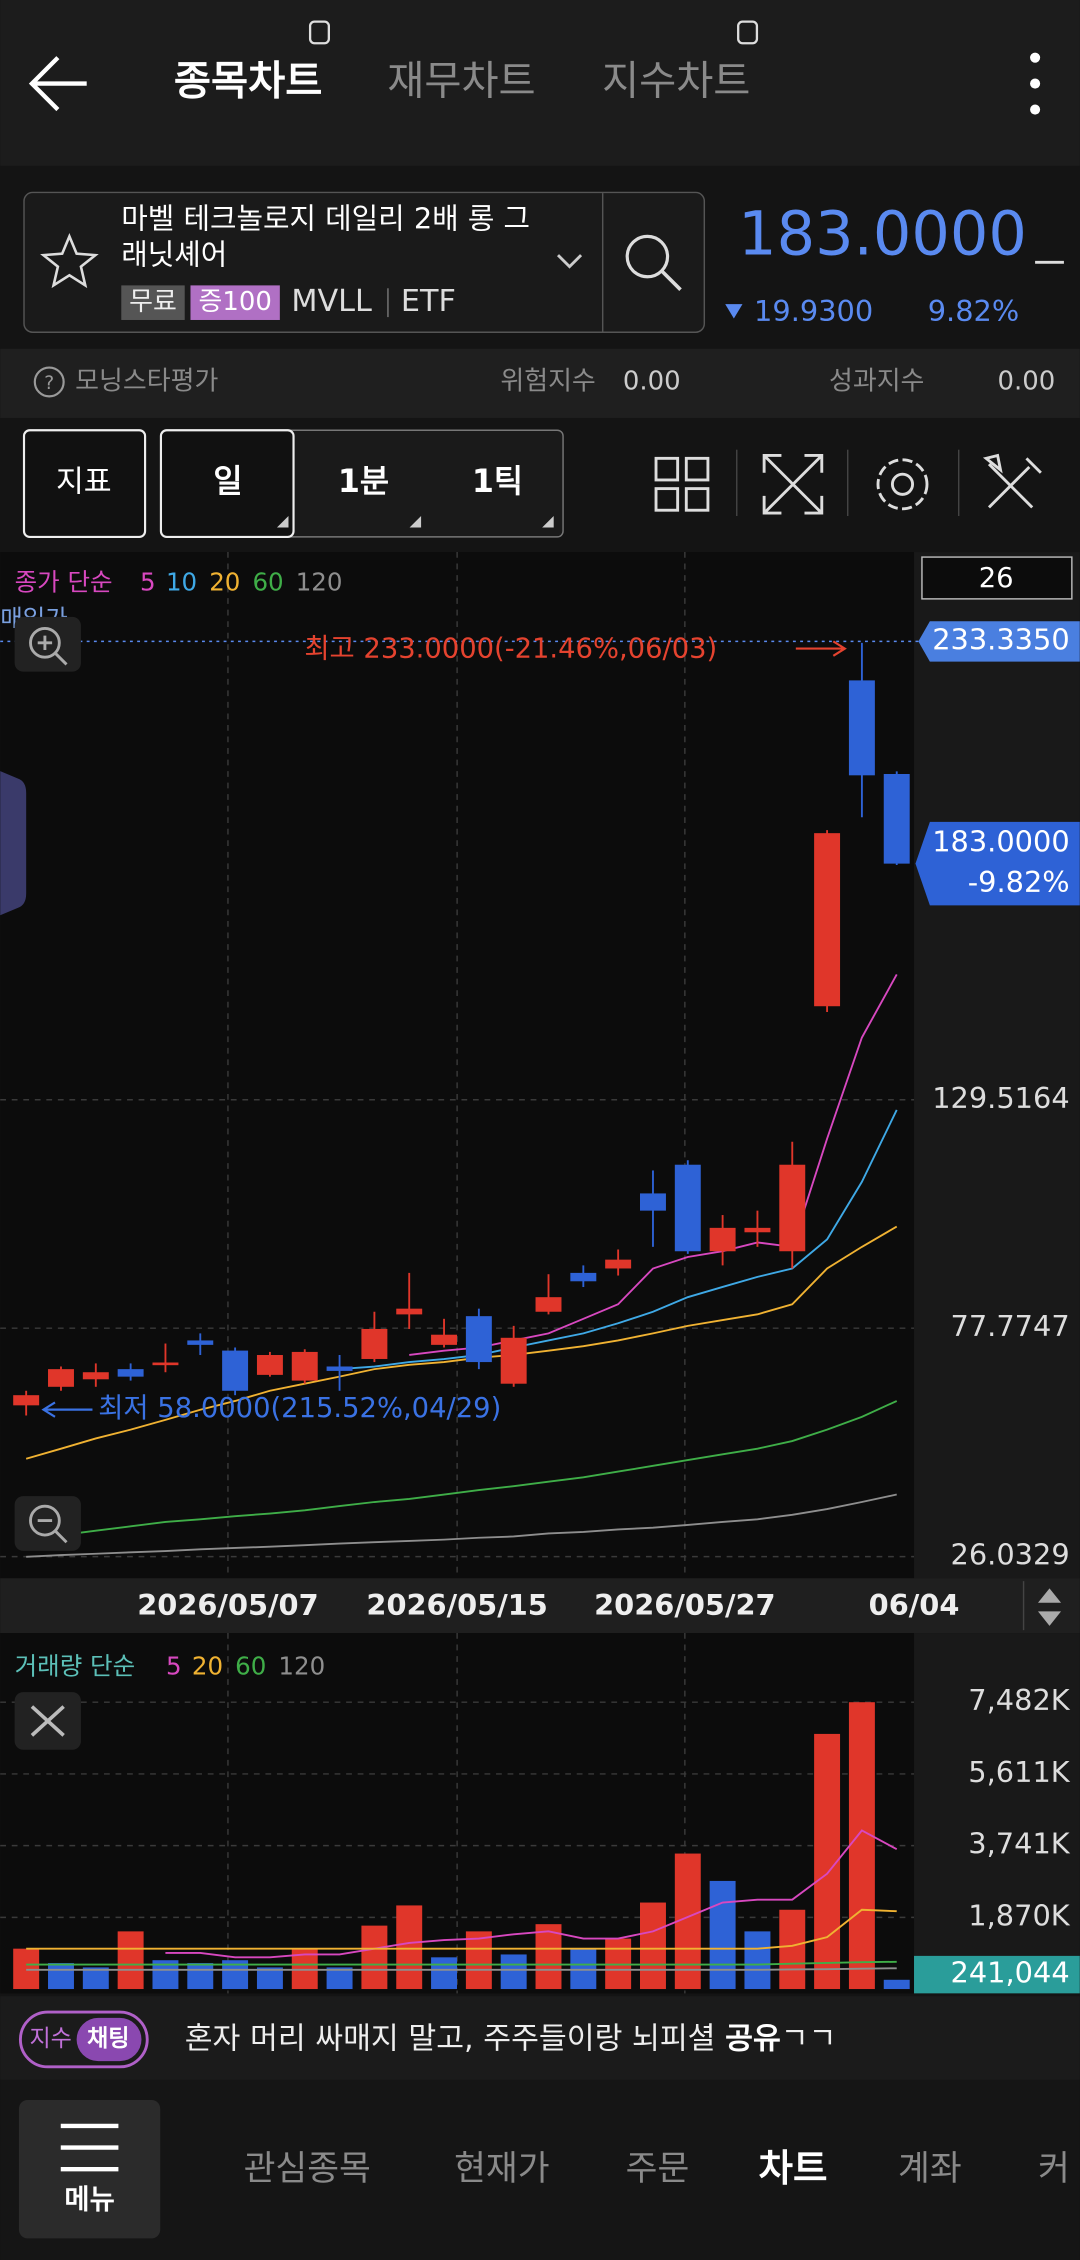  Describe the element at coordinates (67, 1409) in the screenshot. I see `low-arrow` at that location.